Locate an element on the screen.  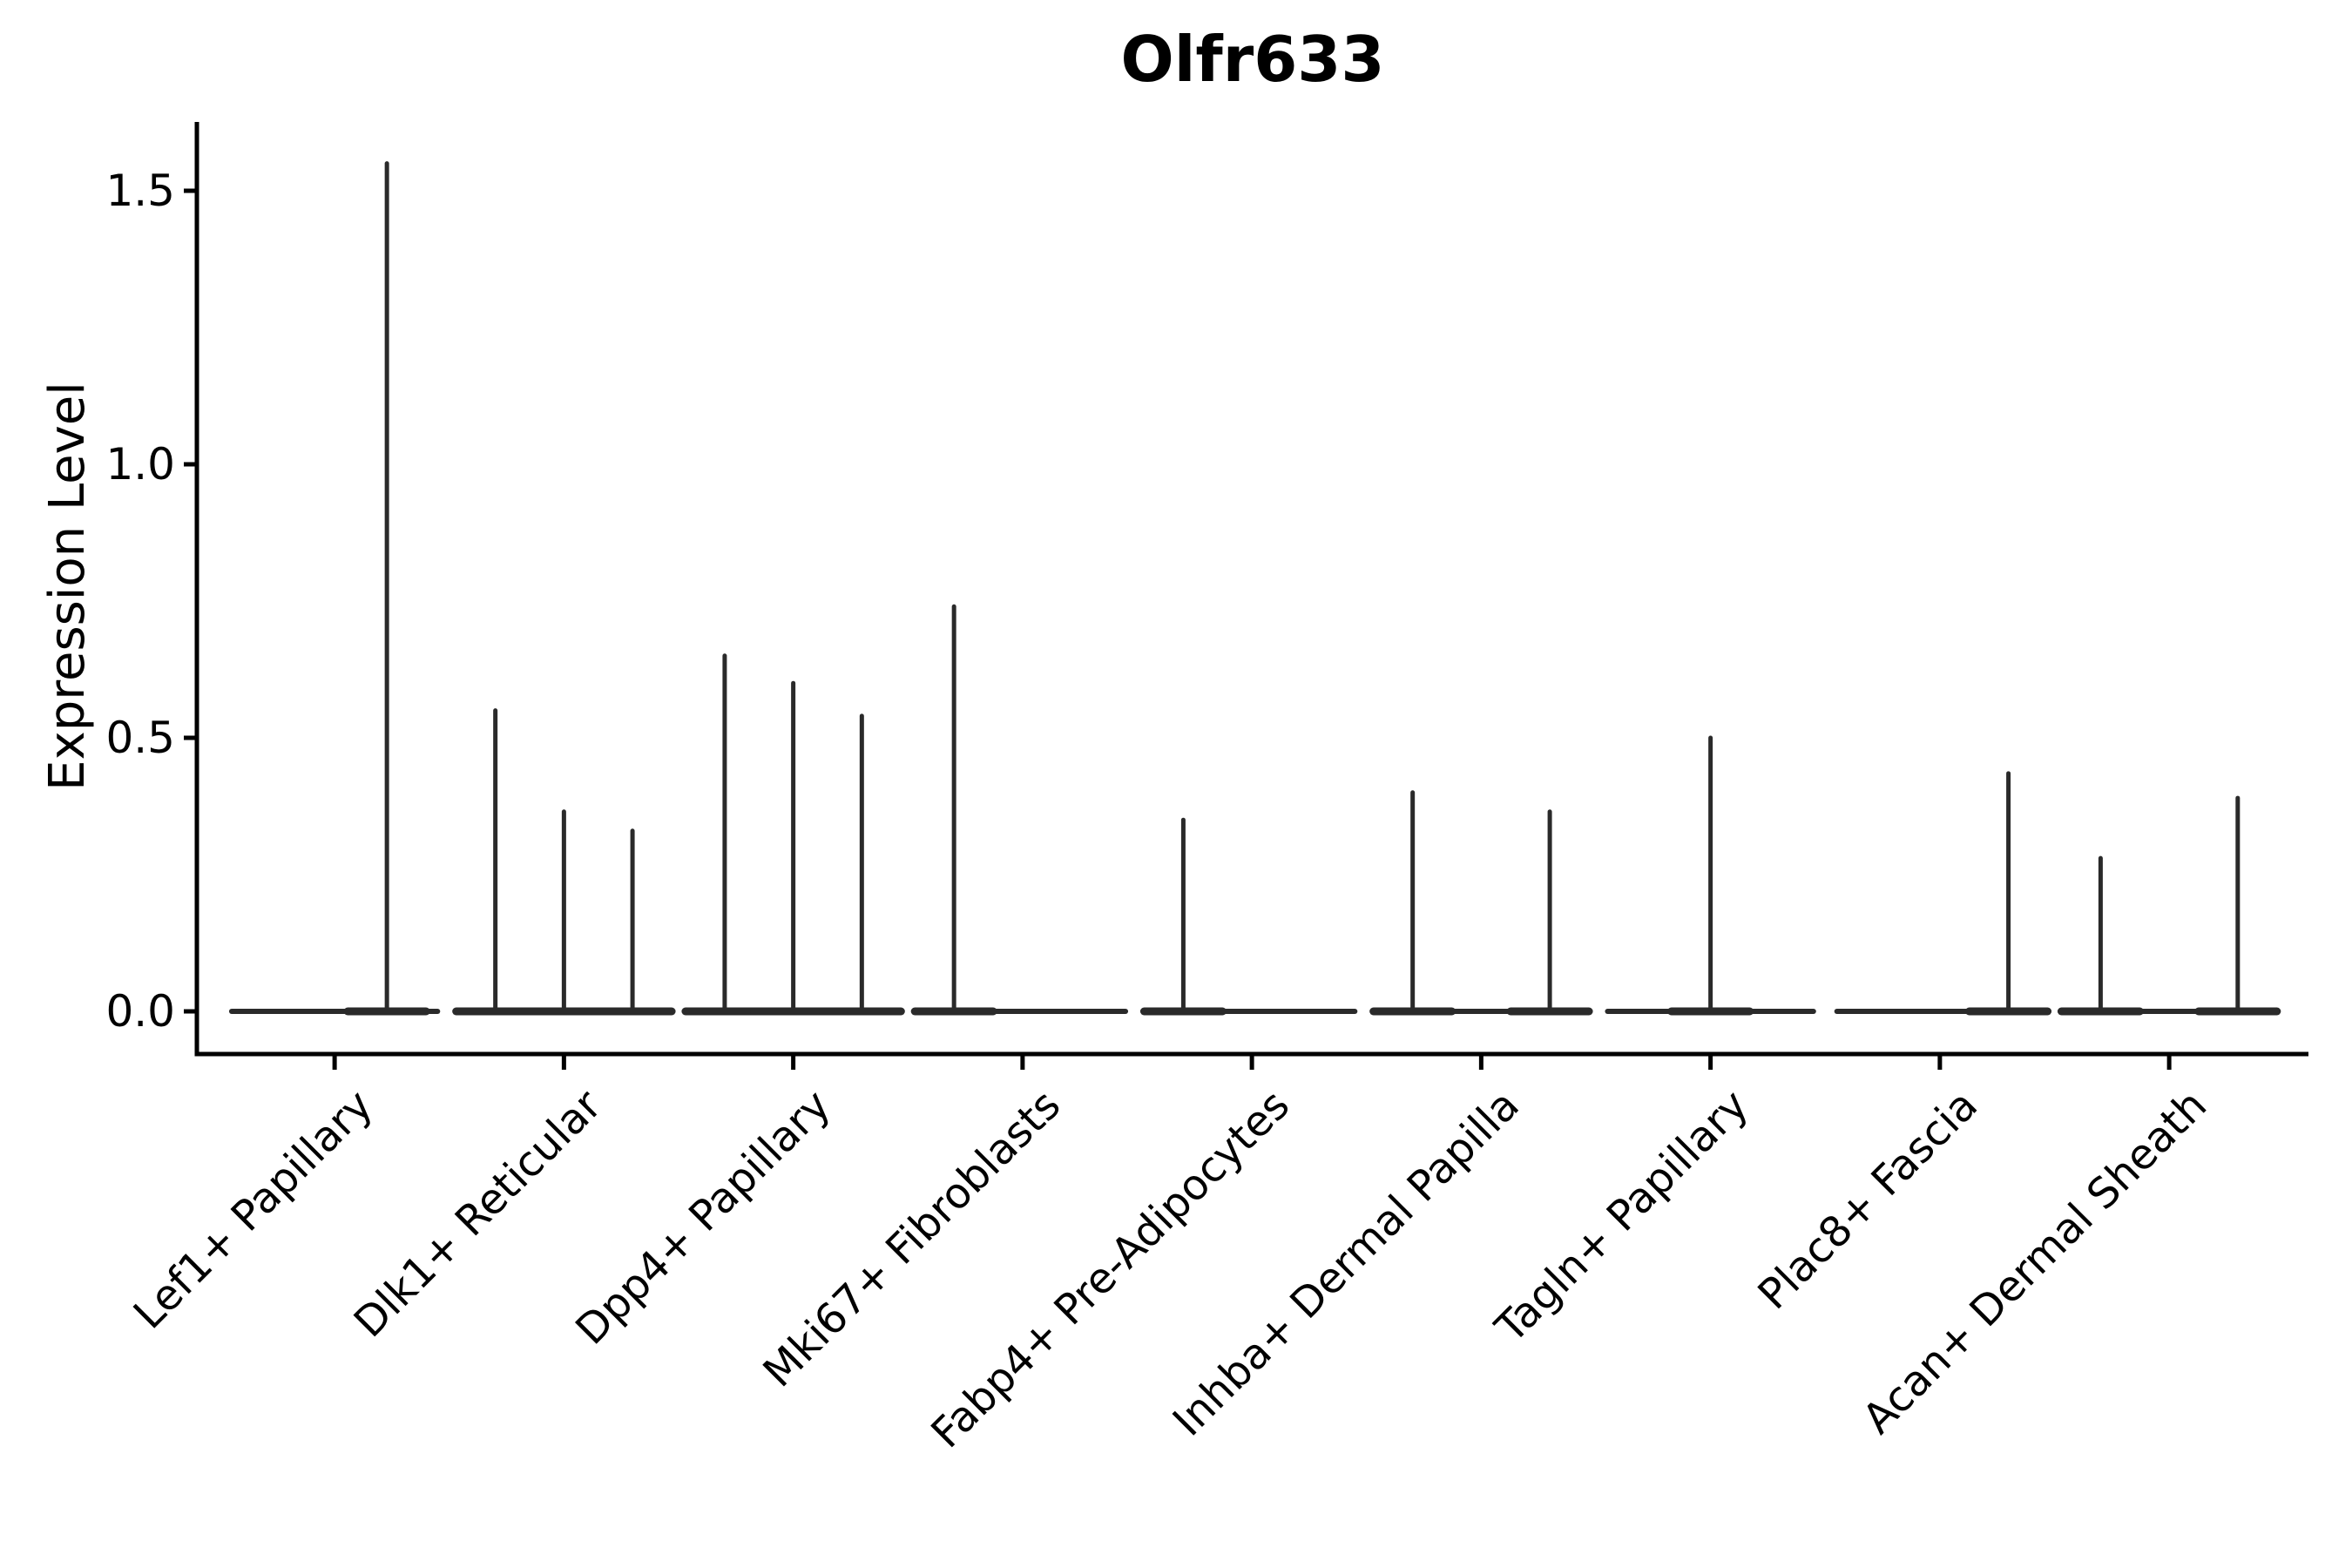
y-tick-label: 1.0 is located at coordinates (140, 465).